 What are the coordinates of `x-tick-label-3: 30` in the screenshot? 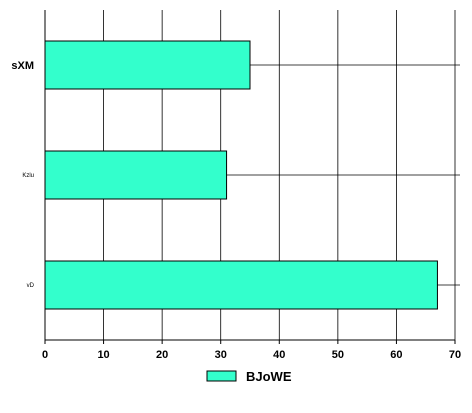 It's located at (221, 355).